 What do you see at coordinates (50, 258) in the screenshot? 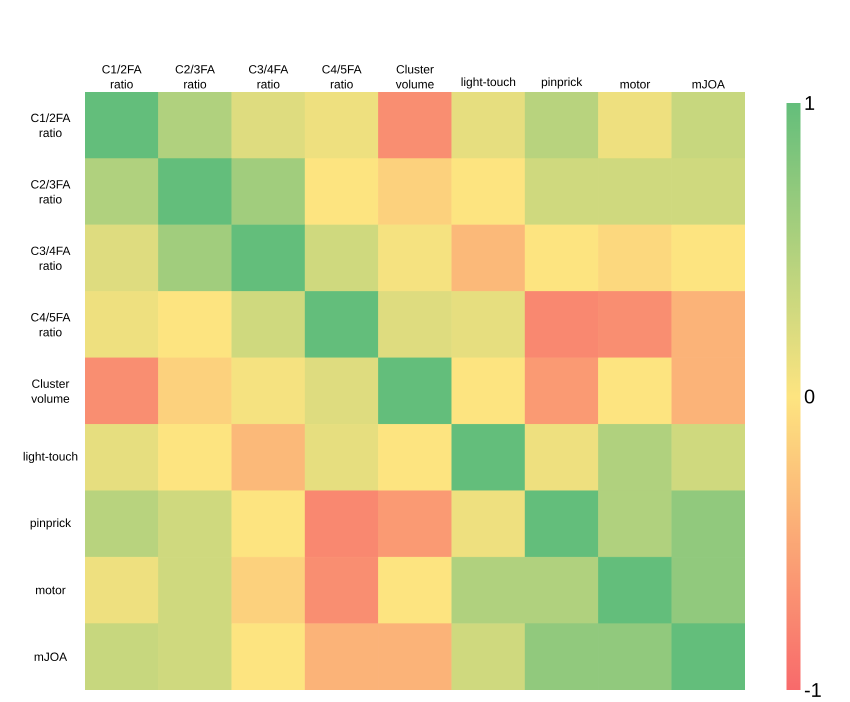
I see `y-tick-label: C3/4FA ratio` at bounding box center [50, 258].